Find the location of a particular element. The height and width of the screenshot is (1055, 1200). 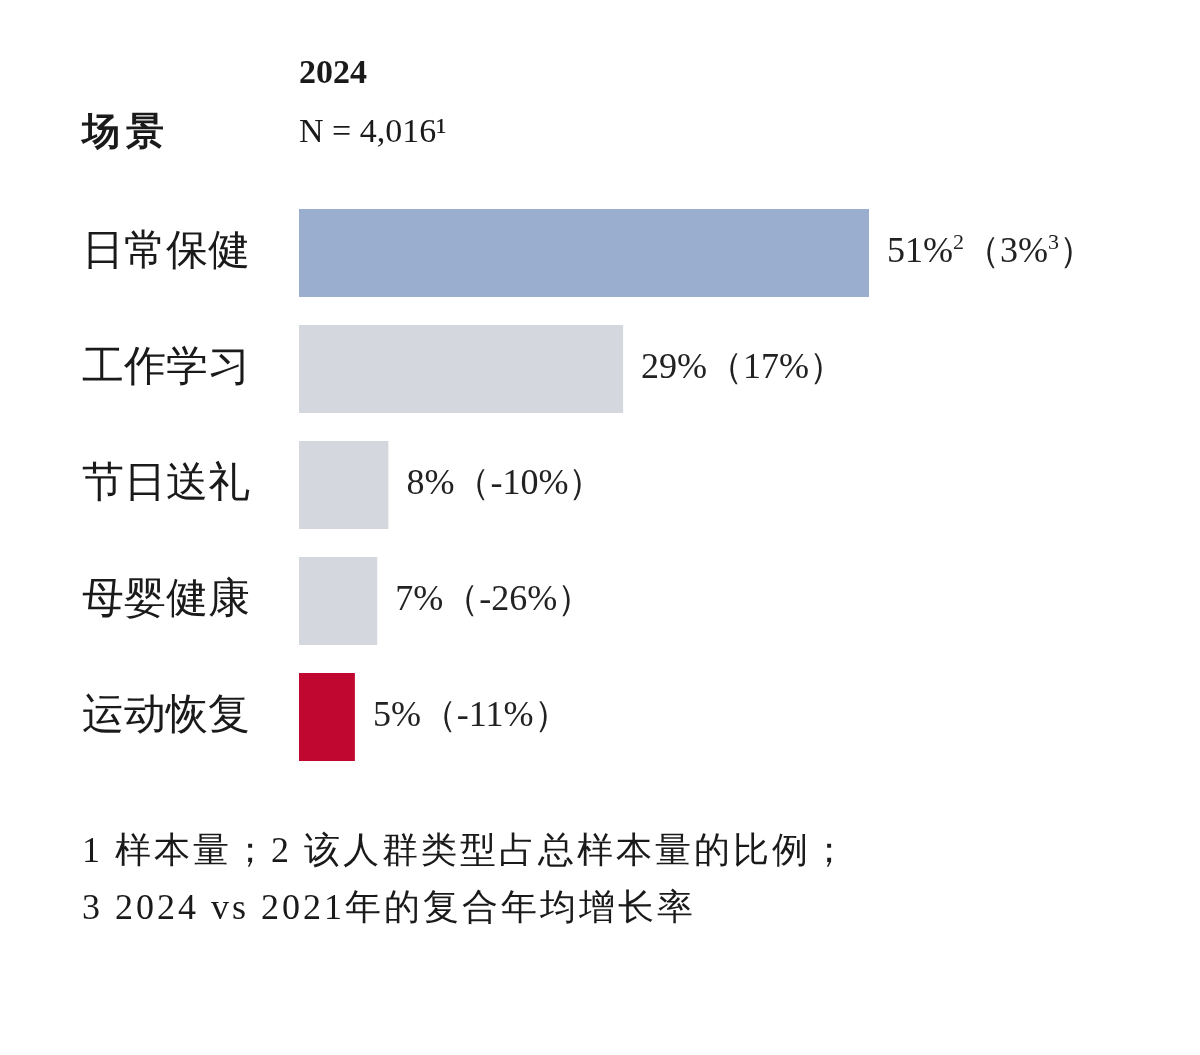

data-label: 7%（-26%） is located at coordinates (494, 598).